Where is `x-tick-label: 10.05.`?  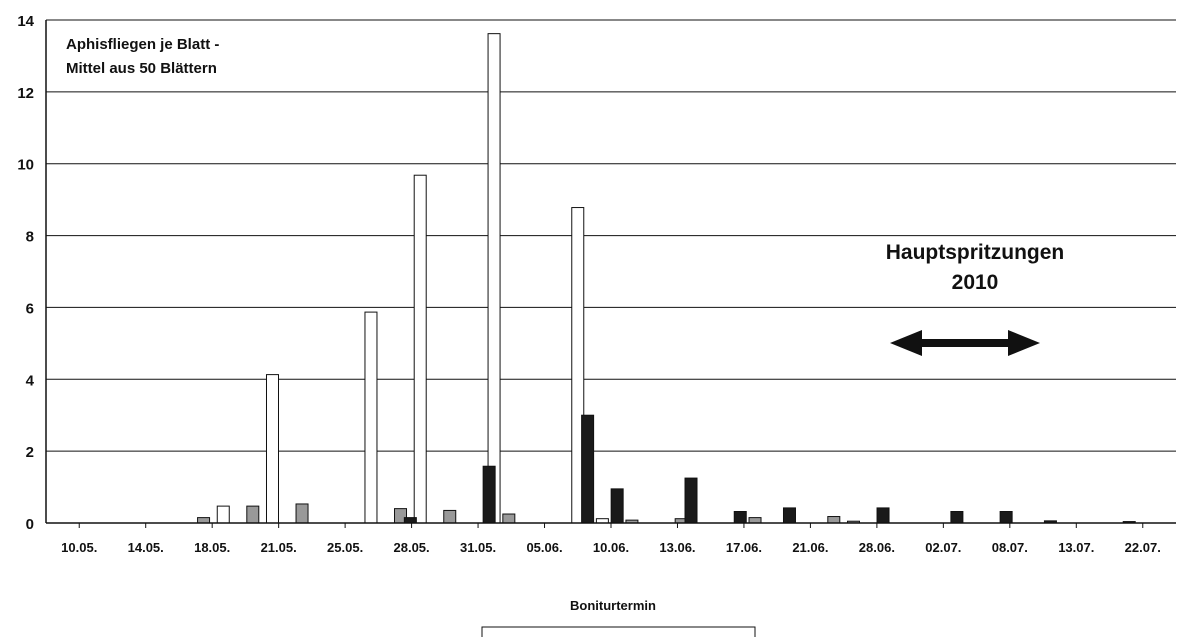 x-tick-label: 10.05. is located at coordinates (79, 547).